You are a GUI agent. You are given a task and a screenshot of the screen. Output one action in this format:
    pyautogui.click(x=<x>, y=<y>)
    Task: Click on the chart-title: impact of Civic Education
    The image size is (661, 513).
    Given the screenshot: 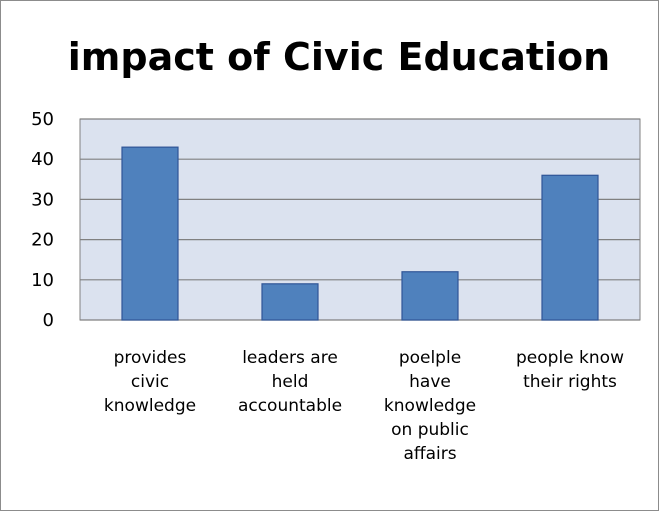 What is the action you would take?
    pyautogui.click(x=339, y=57)
    